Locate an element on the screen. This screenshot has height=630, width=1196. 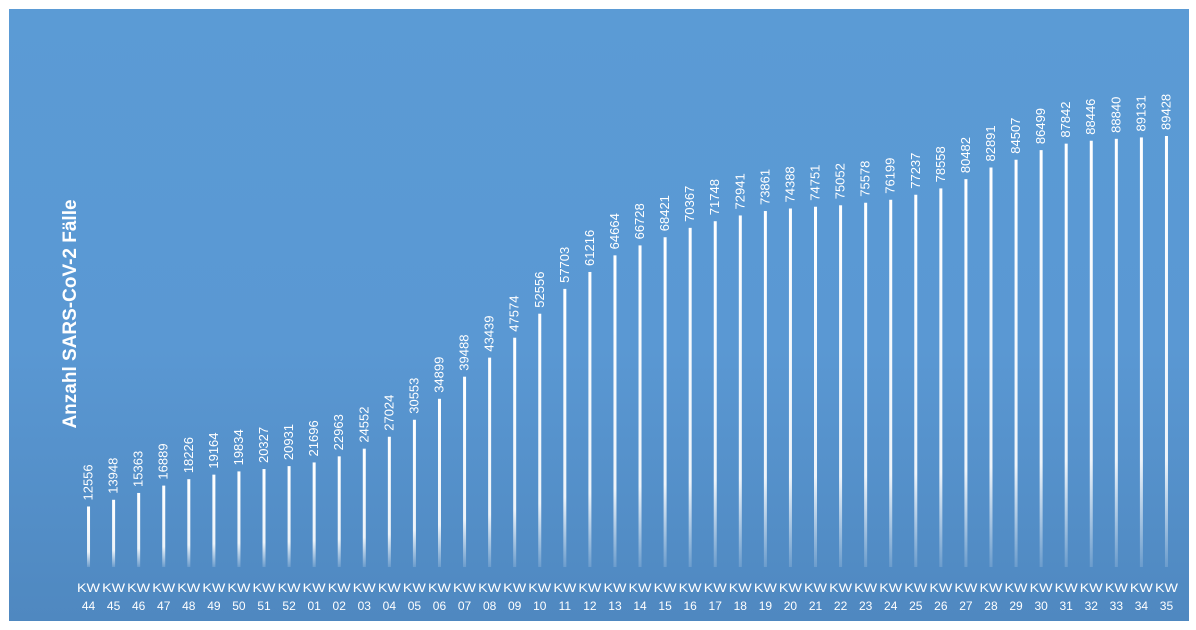
x-tick-label: KW 51 is located at coordinates (265, 597).